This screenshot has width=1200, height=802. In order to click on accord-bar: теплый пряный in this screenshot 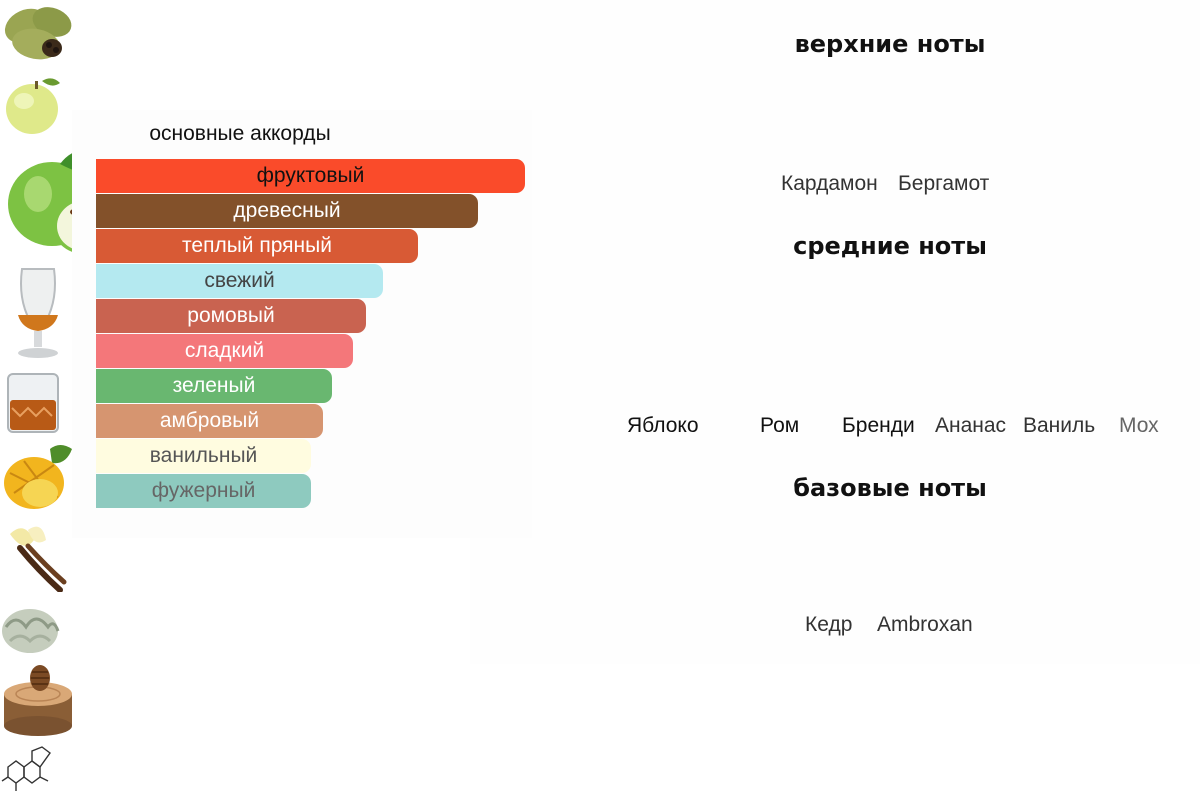, I will do `click(257, 246)`.